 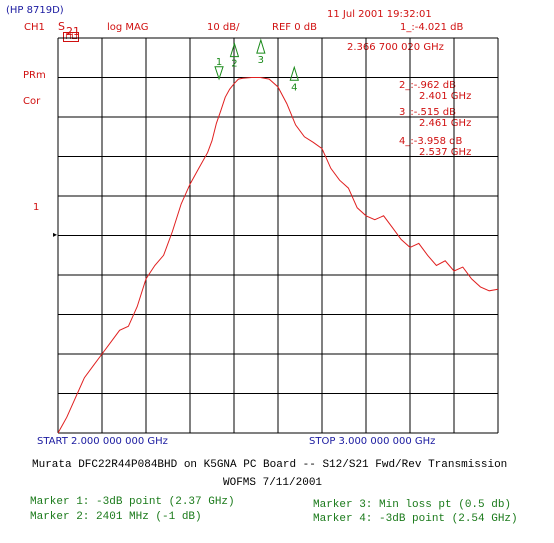 I want to click on marker-3: 3, so click(x=261, y=52).